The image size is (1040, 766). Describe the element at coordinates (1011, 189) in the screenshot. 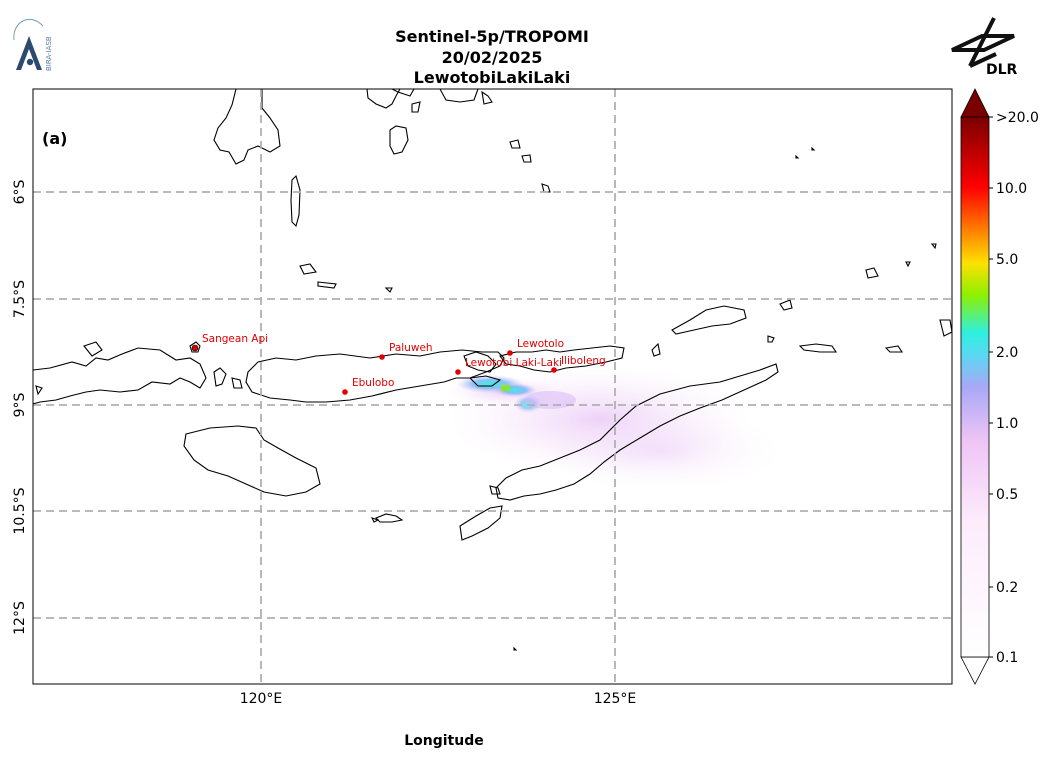

I see `colorbar-tick: 10.0` at that location.